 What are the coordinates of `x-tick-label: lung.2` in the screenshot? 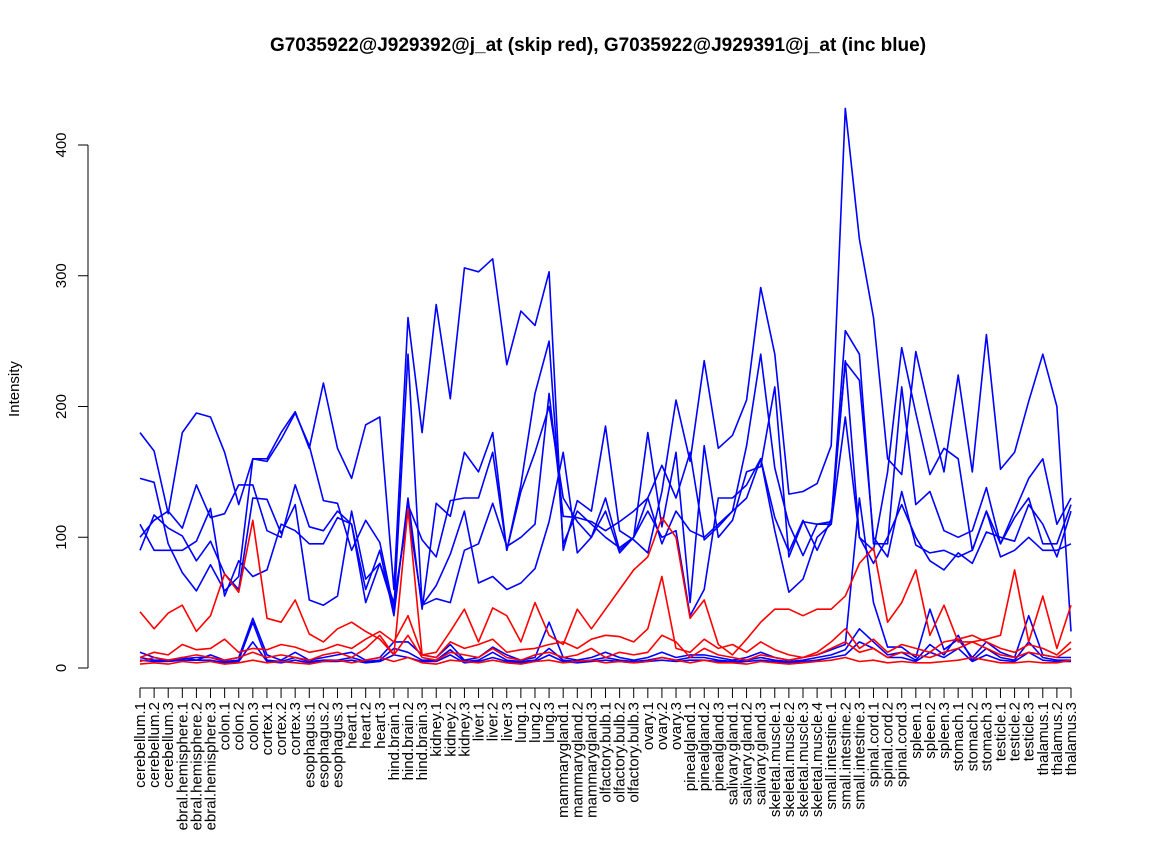 It's located at (535, 722).